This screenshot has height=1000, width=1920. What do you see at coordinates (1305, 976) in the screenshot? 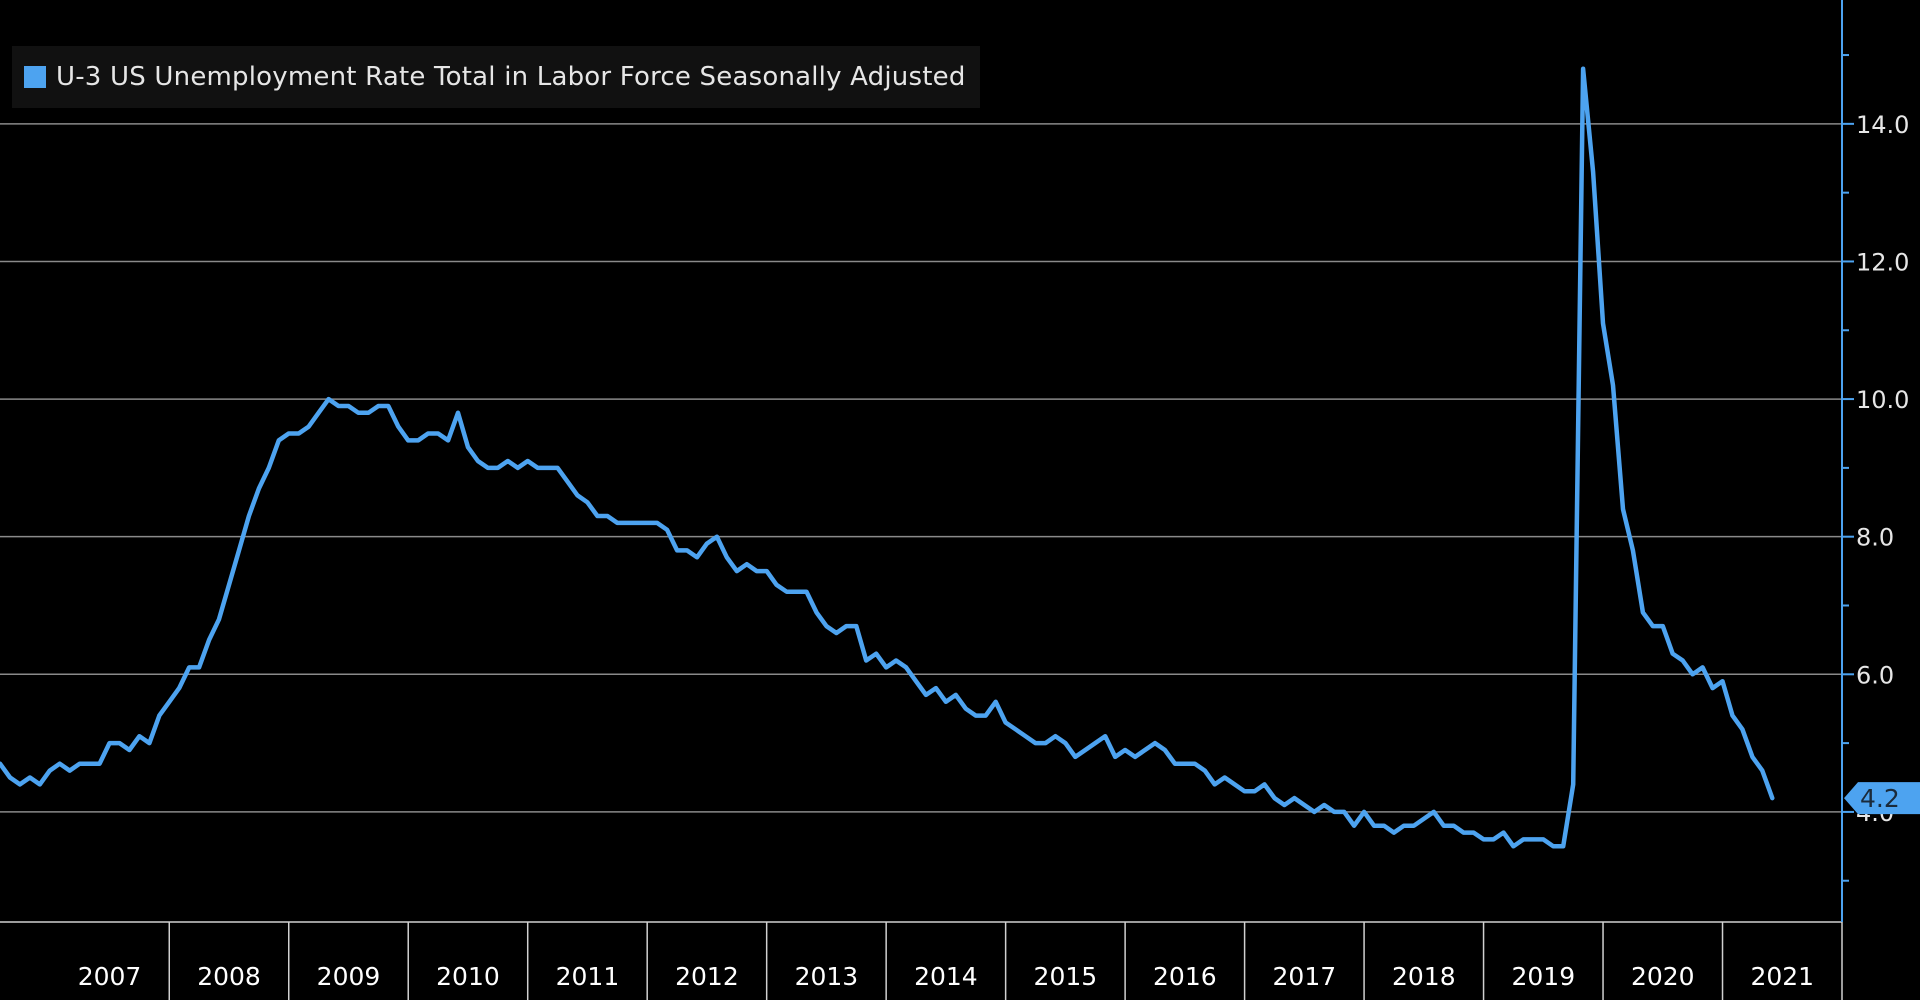
I see `x-tick-label: 2017` at bounding box center [1305, 976].